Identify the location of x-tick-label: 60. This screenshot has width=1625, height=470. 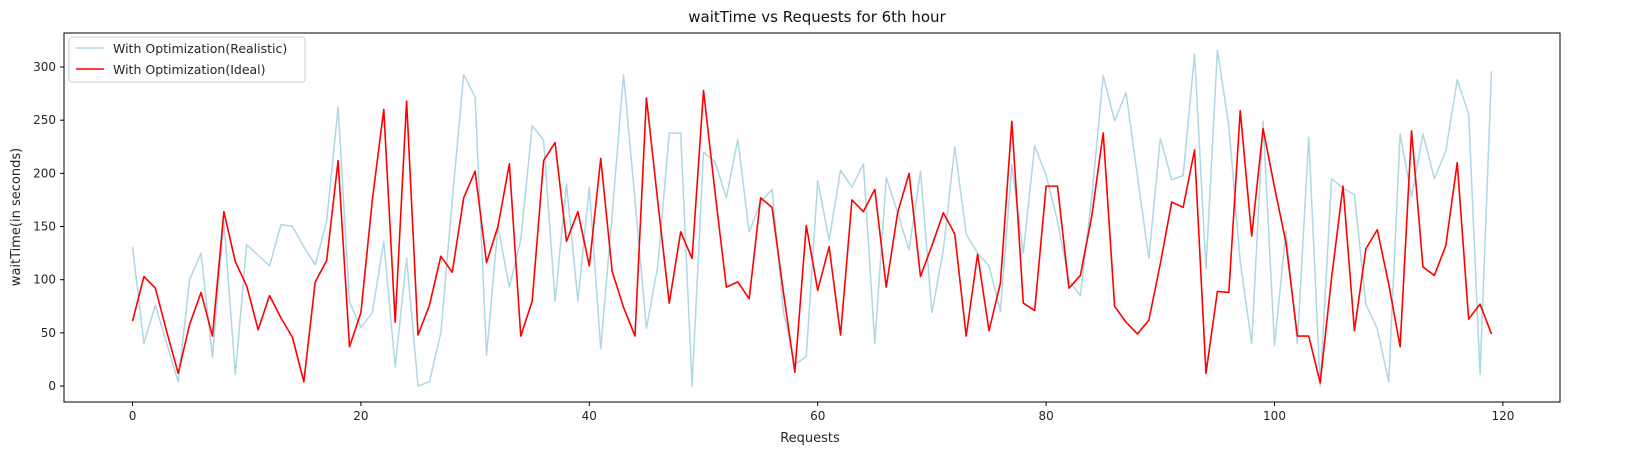
(817, 416).